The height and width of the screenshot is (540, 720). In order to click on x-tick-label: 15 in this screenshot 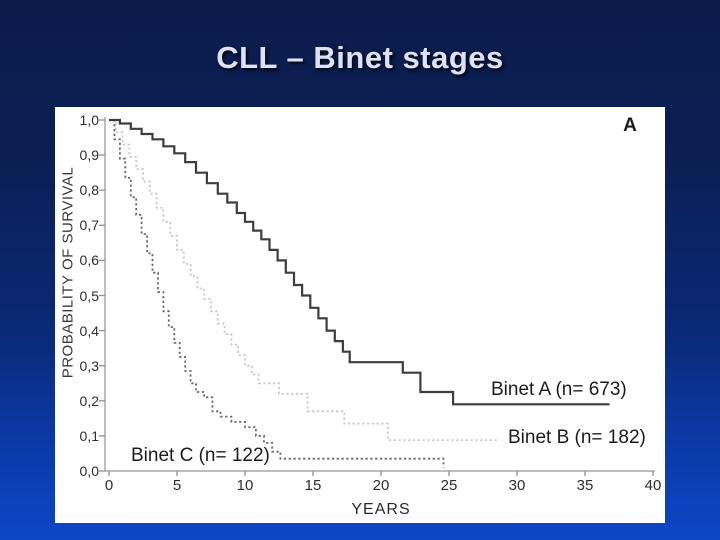, I will do `click(313, 485)`.